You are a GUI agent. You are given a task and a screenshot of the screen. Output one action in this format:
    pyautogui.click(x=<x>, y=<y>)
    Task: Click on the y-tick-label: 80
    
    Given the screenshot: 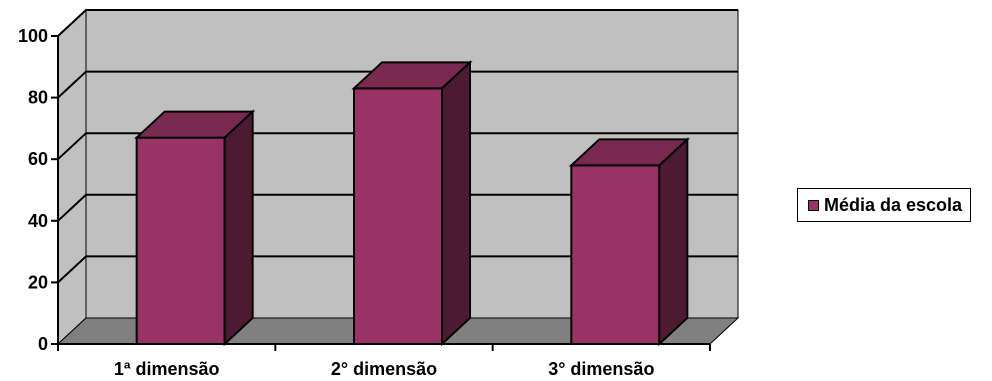 What is the action you would take?
    pyautogui.click(x=38, y=98)
    